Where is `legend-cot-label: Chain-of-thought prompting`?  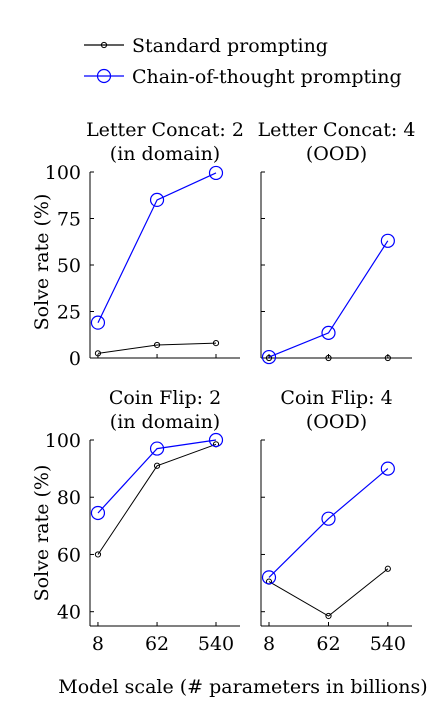
legend-cot-label: Chain-of-thought prompting is located at coordinates (267, 77).